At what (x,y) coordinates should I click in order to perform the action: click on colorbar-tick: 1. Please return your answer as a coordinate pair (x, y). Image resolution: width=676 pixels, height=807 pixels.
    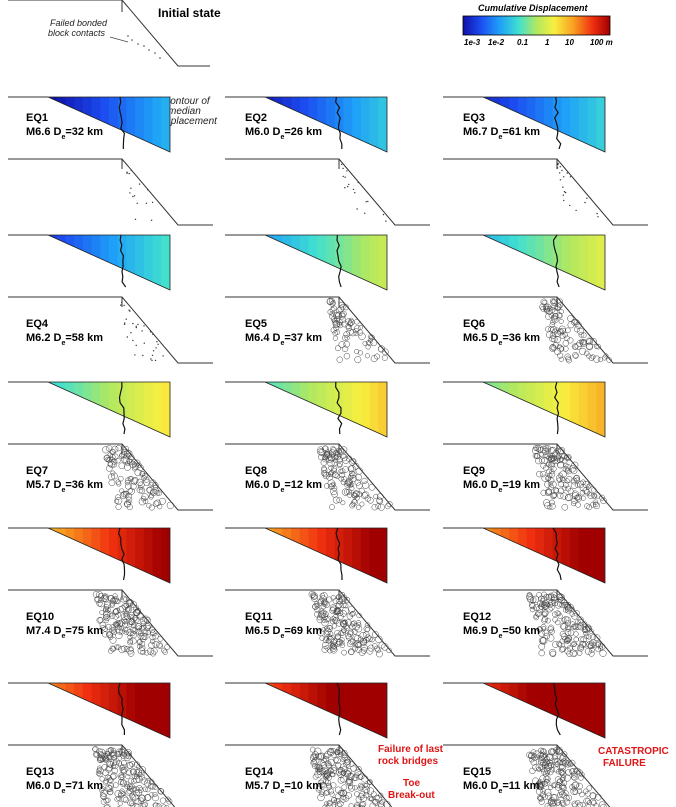
    Looking at the image, I should click on (547, 42).